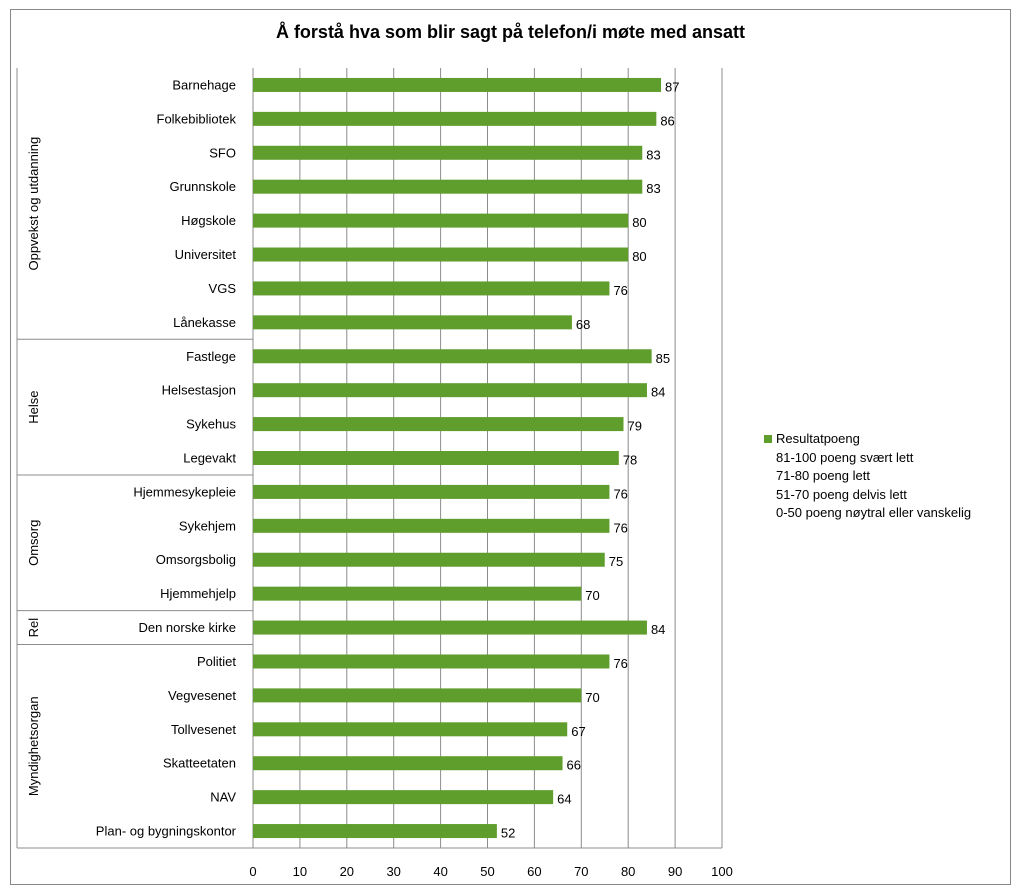 Image resolution: width=1021 pixels, height=893 pixels. What do you see at coordinates (204, 322) in the screenshot?
I see `category-label: Lånekasse` at bounding box center [204, 322].